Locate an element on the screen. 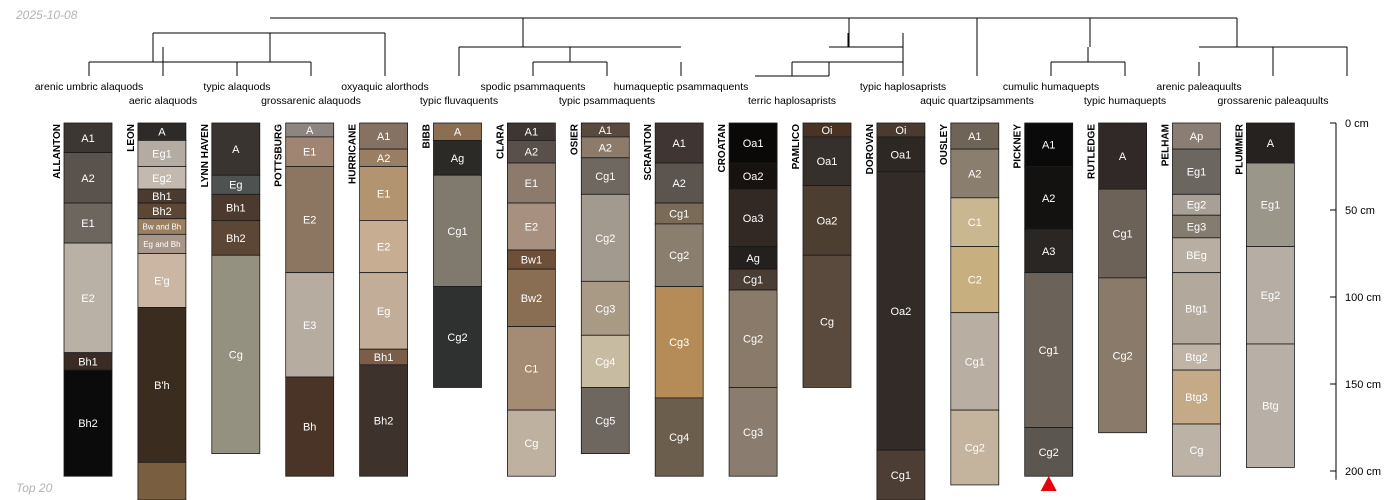 The image size is (1400, 500). profile-pottsburg: A E1 E2 E3 Bh POTTSBURG is located at coordinates (304, 299).